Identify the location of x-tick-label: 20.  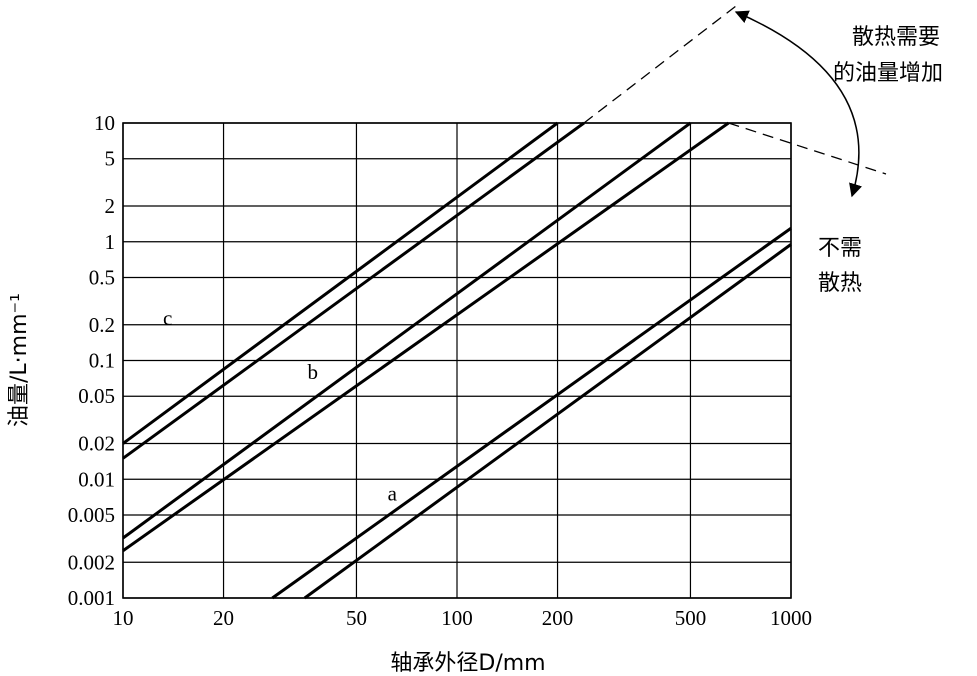
(223, 618).